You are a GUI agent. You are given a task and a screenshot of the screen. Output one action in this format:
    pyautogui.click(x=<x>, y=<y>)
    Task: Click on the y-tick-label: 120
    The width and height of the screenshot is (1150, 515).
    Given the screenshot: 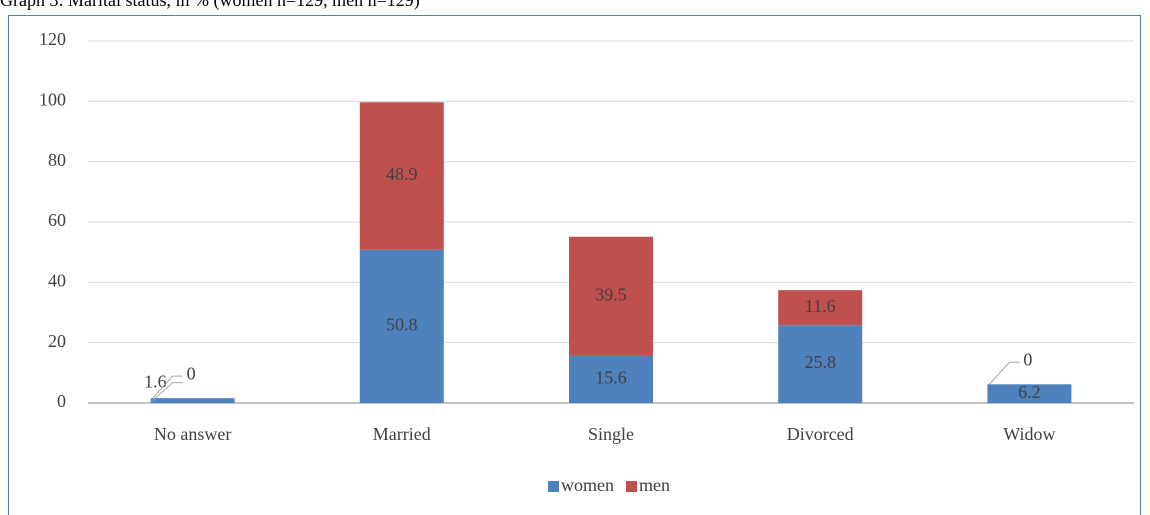 What is the action you would take?
    pyautogui.click(x=52, y=39)
    